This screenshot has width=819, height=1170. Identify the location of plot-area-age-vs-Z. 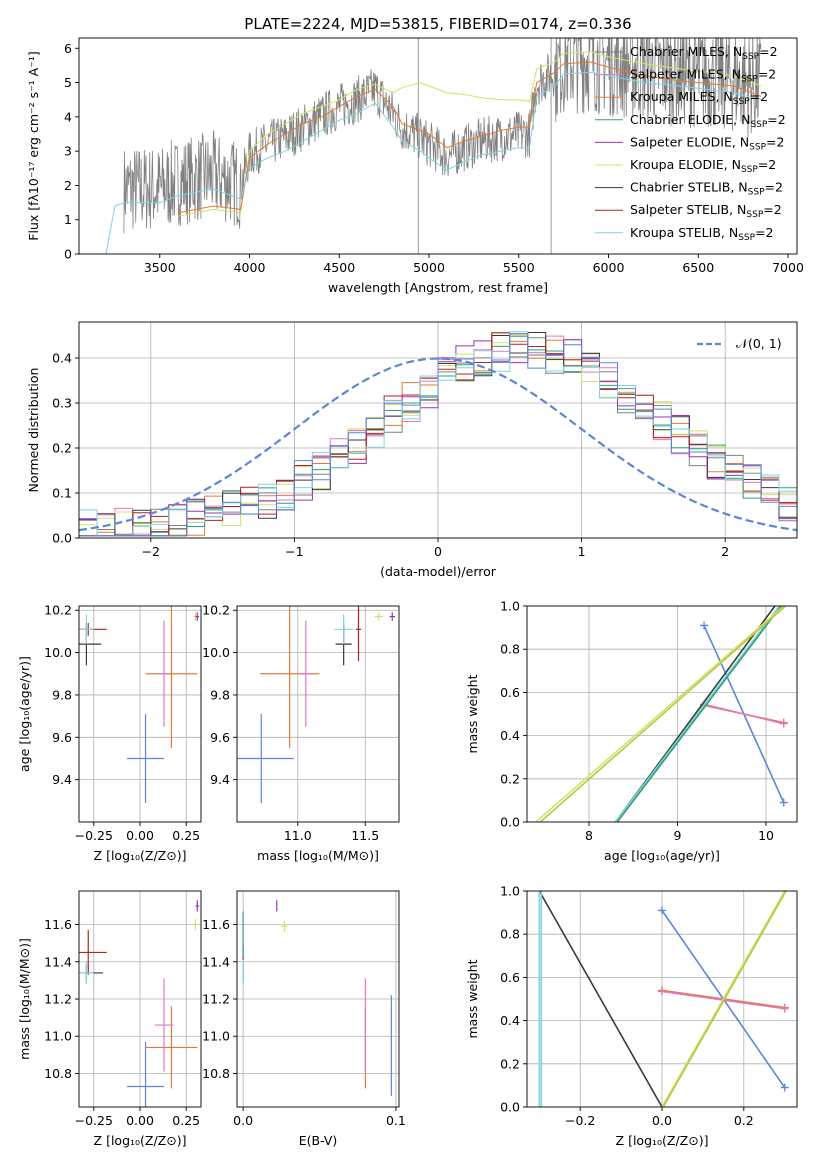
(140, 714).